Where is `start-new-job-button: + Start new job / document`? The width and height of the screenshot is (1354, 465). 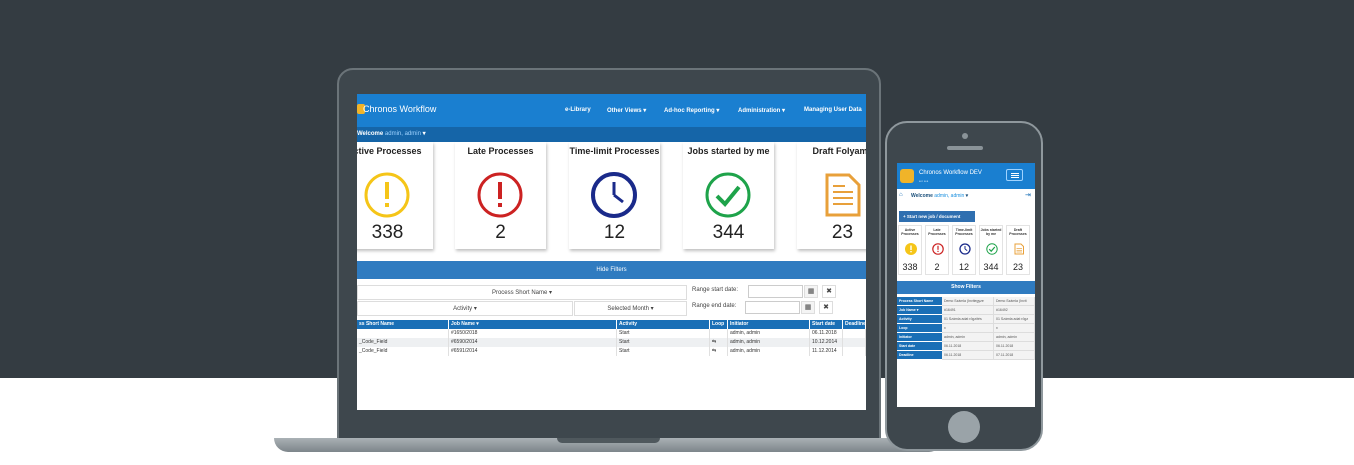
start-new-job-button: + Start new job / document is located at coordinates (937, 216).